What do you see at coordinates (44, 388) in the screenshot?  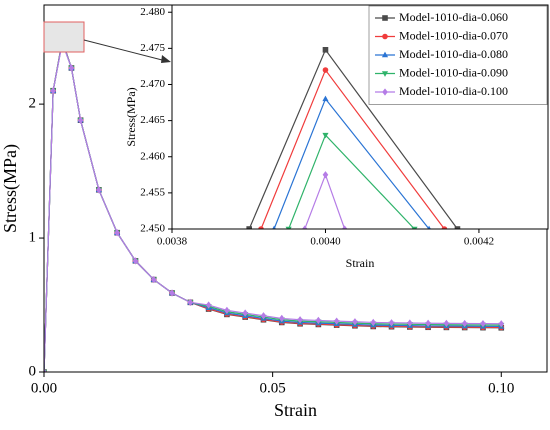 I see `x-tick-label: 0.00` at bounding box center [44, 388].